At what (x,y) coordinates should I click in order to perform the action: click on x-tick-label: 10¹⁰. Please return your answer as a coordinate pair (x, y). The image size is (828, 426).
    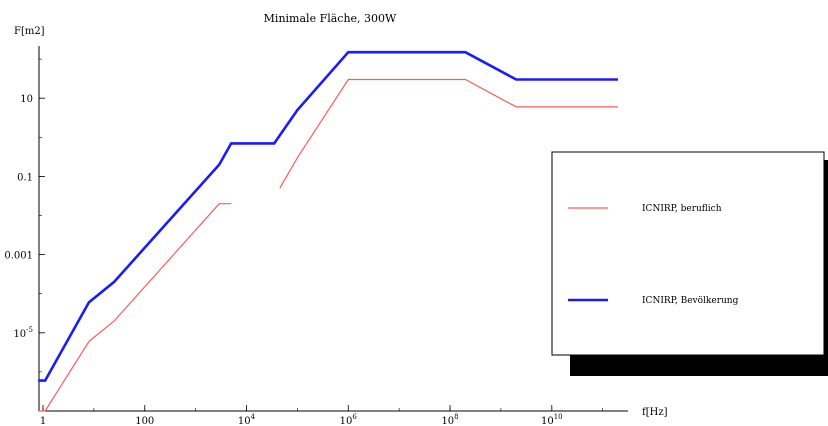
    Looking at the image, I should click on (552, 419).